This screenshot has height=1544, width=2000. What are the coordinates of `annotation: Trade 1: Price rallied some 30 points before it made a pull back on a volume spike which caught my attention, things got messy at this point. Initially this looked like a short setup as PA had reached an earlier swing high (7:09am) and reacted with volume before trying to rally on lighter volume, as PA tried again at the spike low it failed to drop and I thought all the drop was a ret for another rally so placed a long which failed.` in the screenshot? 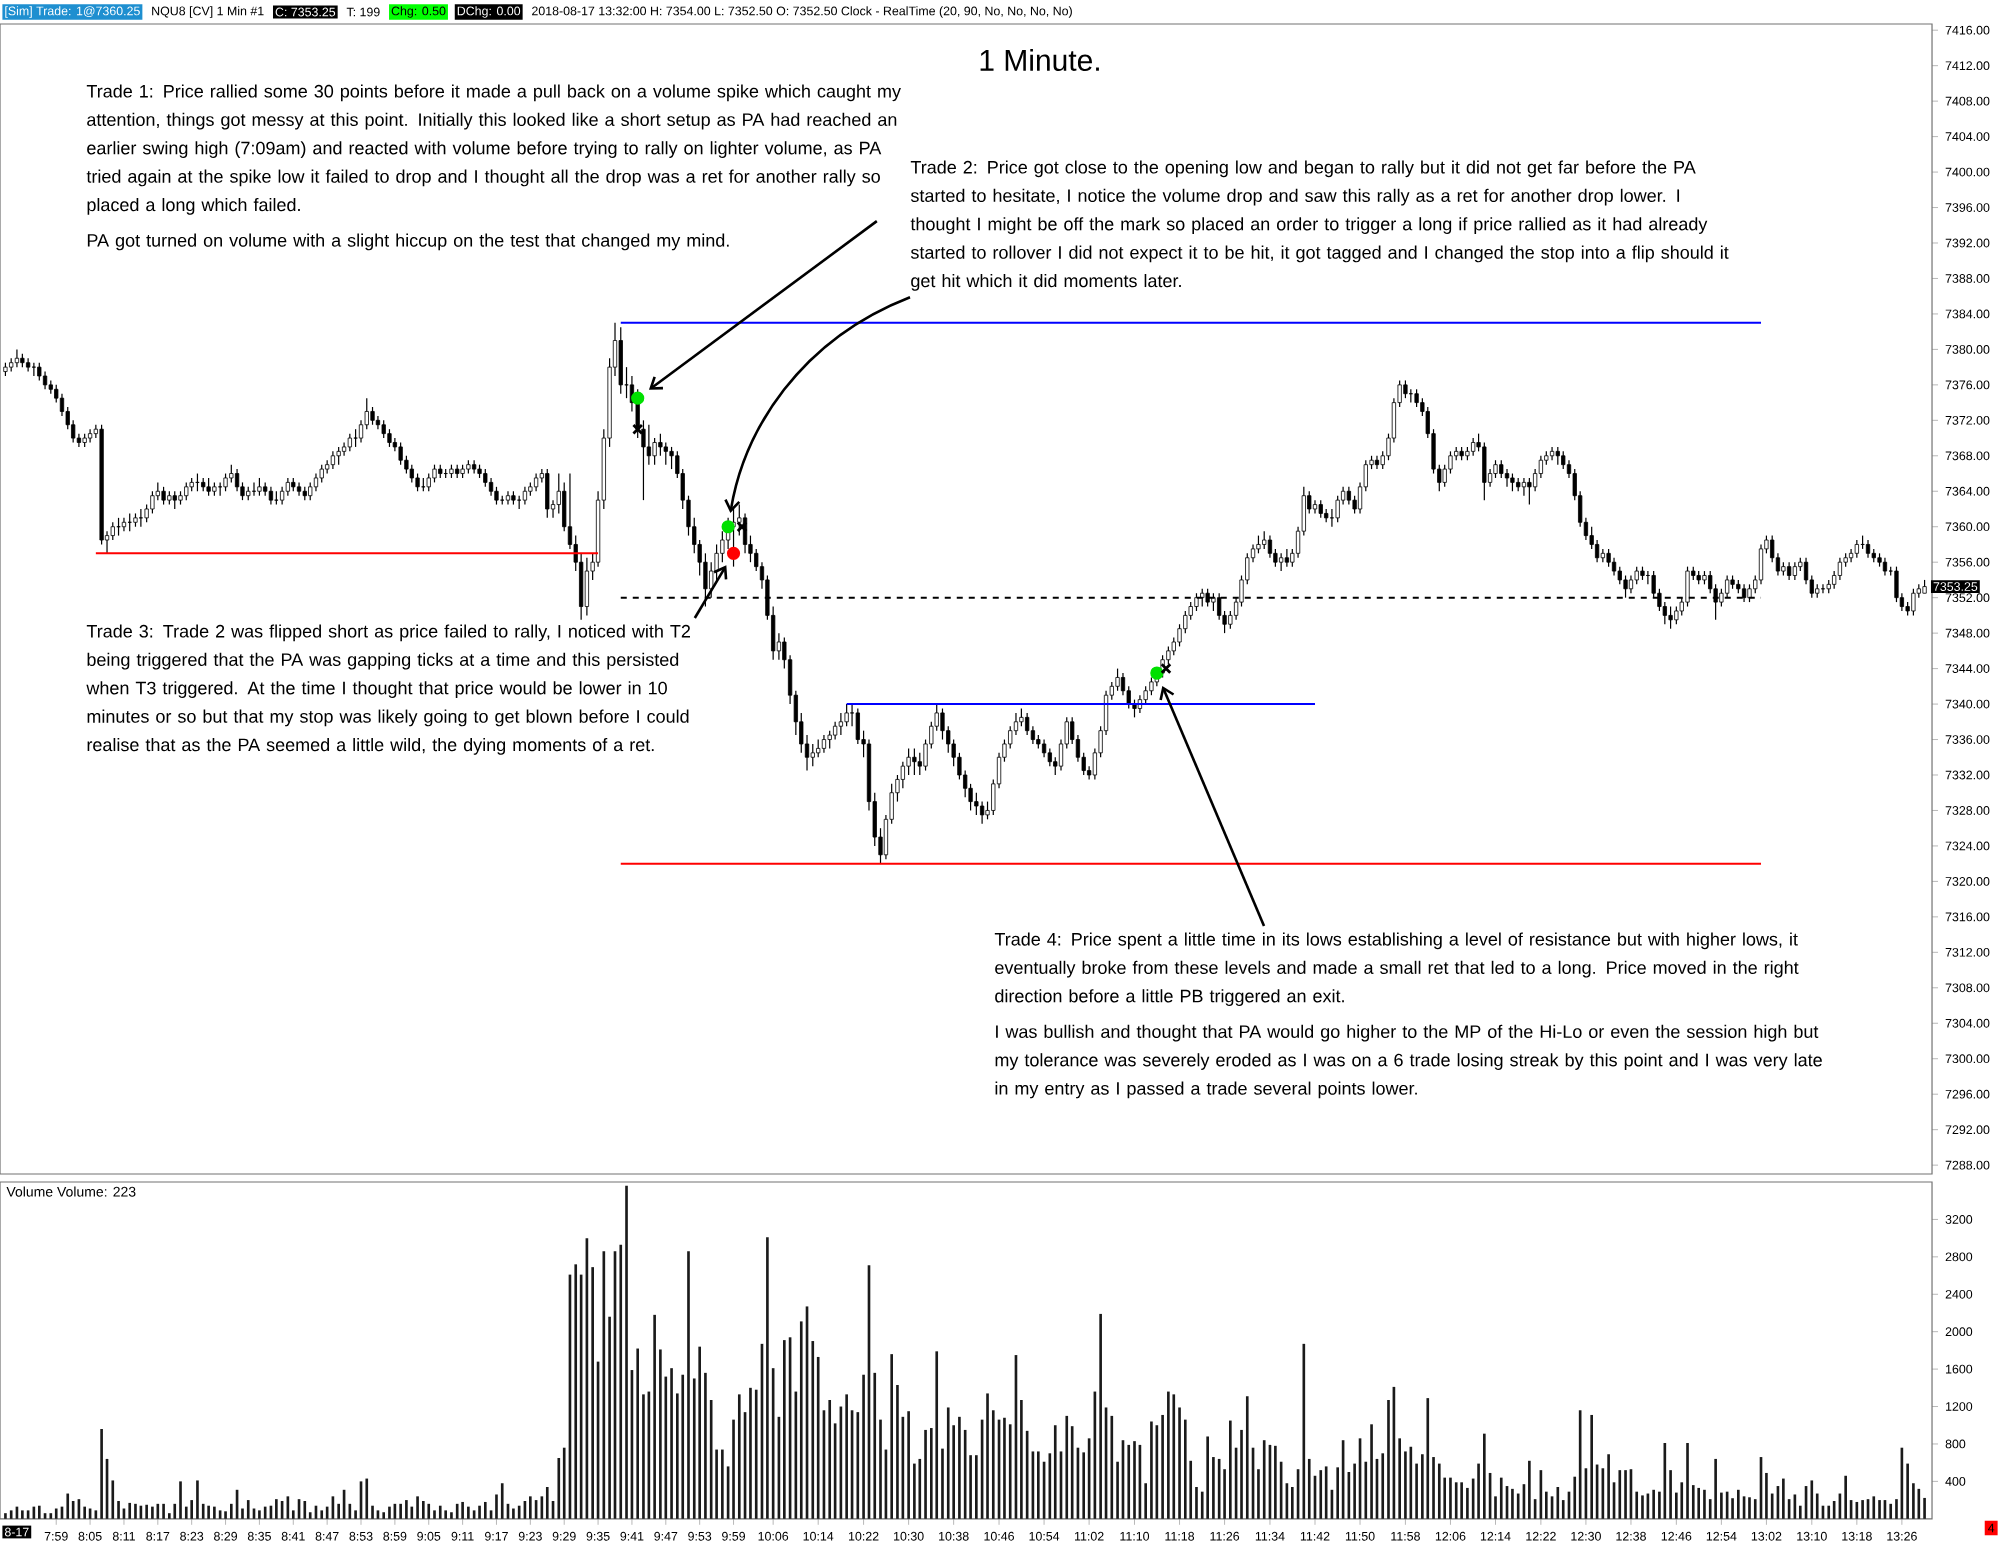 It's located at (493, 149).